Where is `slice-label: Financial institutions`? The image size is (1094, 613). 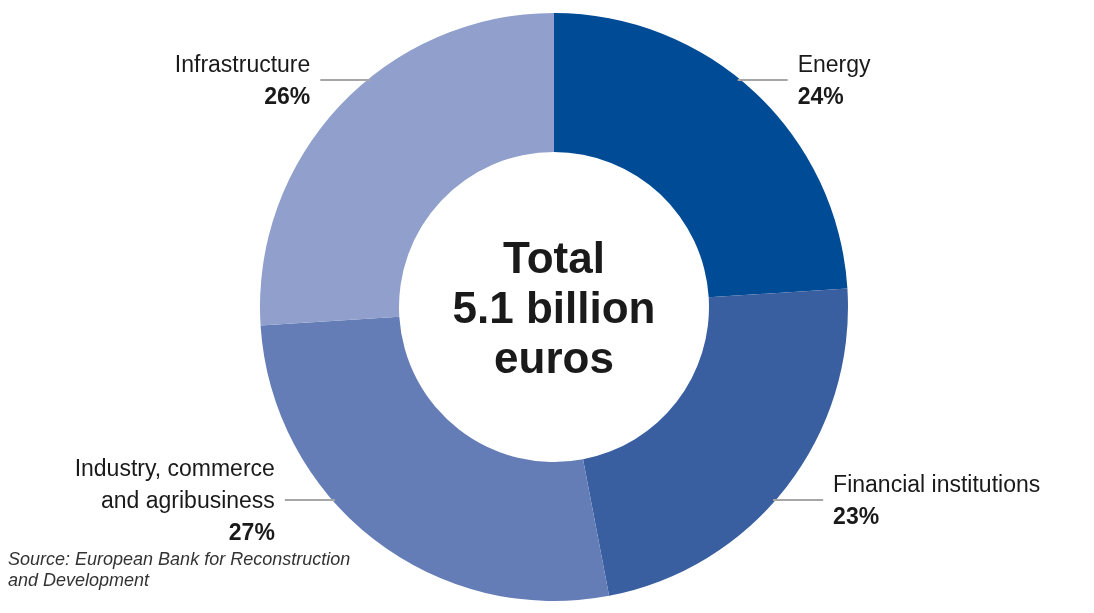 slice-label: Financial institutions is located at coordinates (937, 484).